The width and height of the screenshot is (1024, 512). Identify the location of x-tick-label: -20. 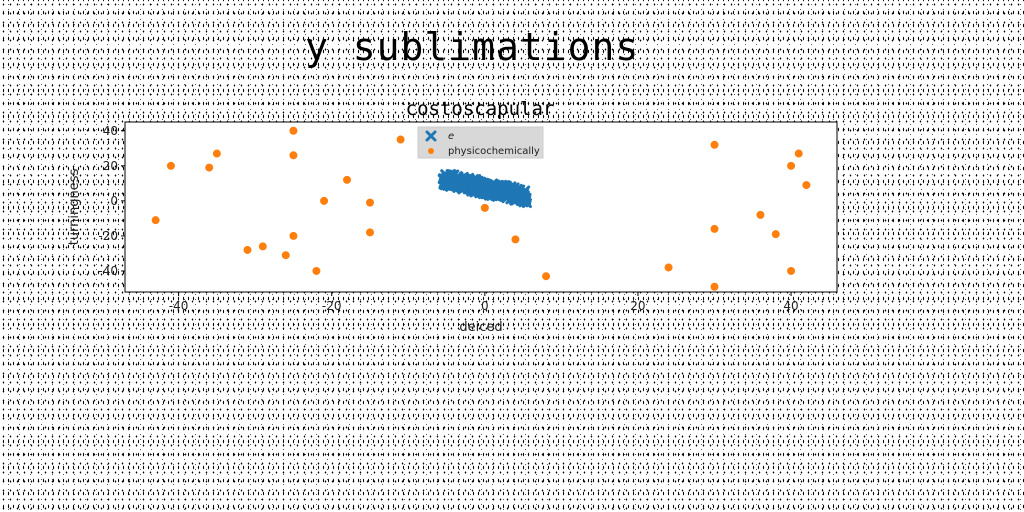
(332, 306).